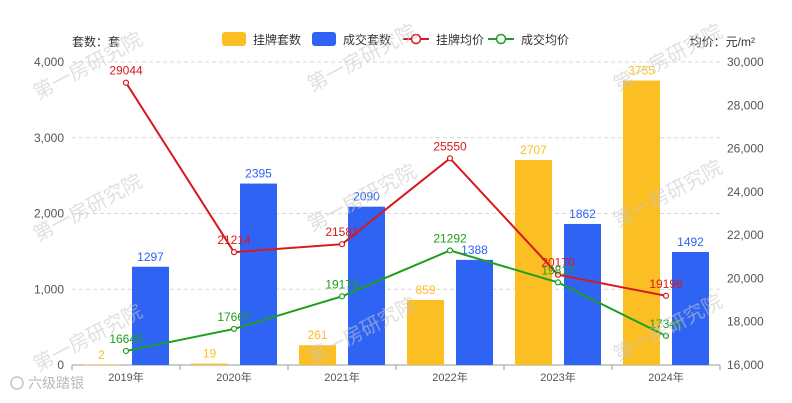 The height and width of the screenshot is (403, 792). What do you see at coordinates (745, 105) in the screenshot?
I see `y-right-tick-label: 28,000` at bounding box center [745, 105].